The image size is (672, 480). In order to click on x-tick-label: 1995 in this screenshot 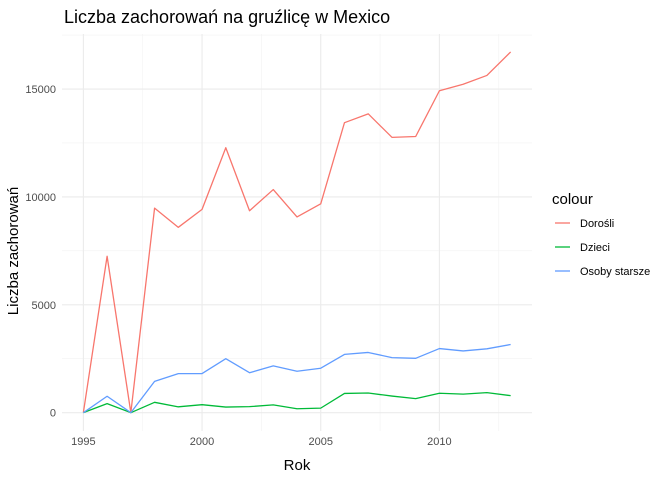, I will do `click(83, 442)`.